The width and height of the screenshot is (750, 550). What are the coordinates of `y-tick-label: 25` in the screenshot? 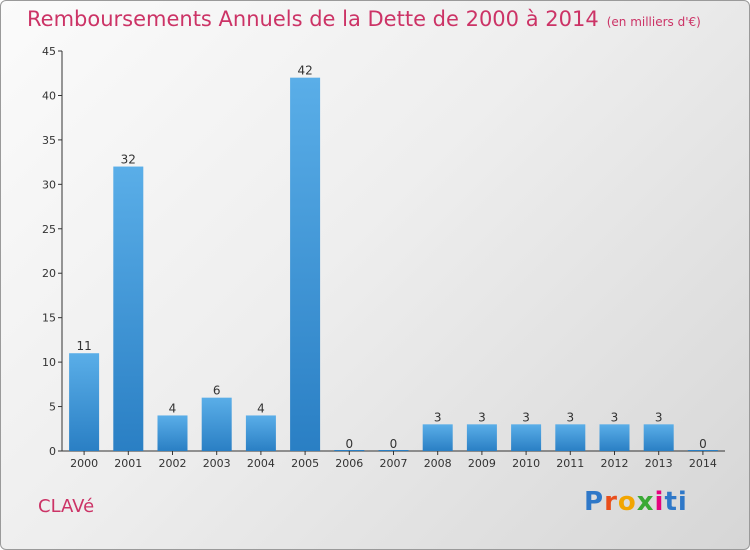 It's located at (49, 229).